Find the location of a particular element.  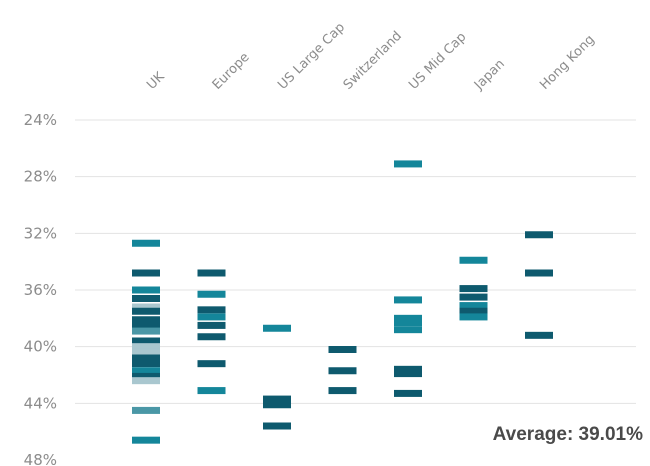

x-category-label: Japan is located at coordinates (489, 75).